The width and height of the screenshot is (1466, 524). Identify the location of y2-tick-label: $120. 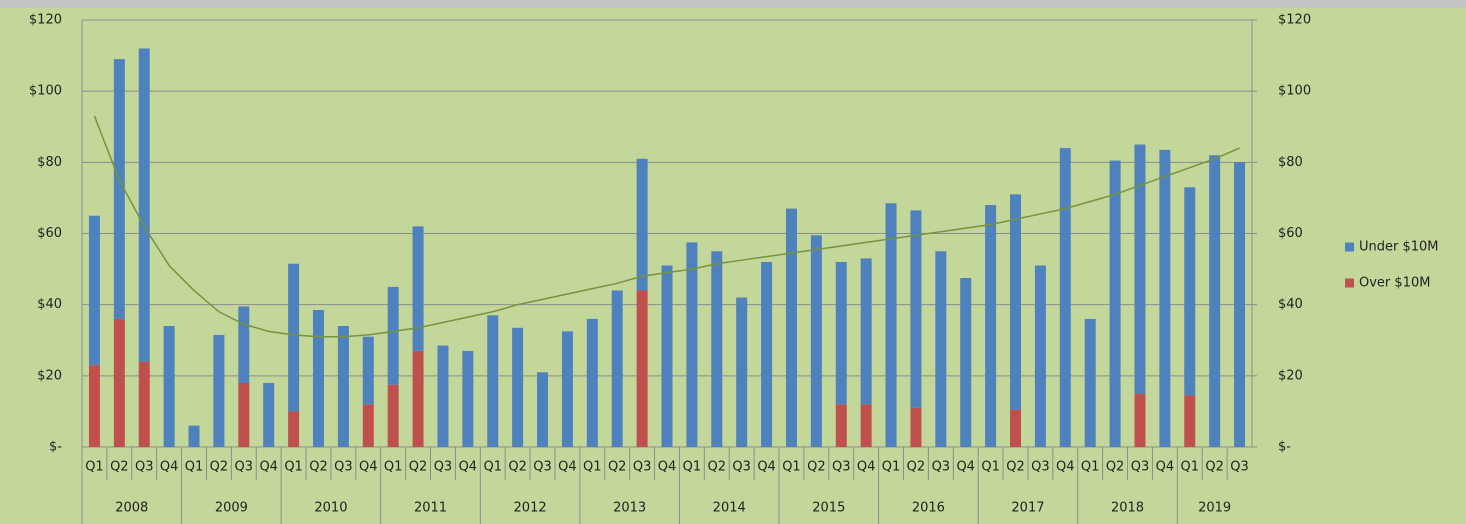
(1294, 20).